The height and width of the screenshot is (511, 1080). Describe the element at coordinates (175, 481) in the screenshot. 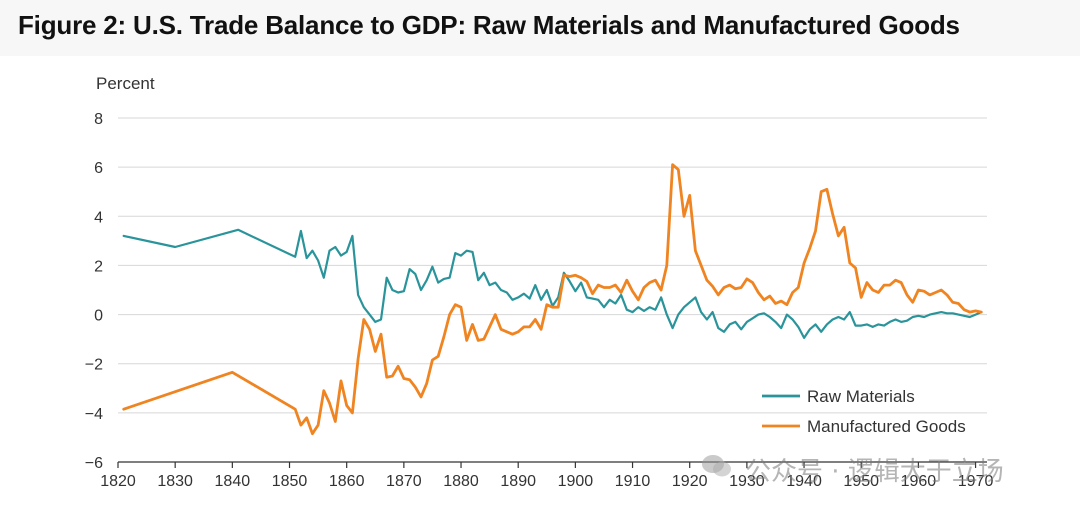

I see `x-tick-label: 1830` at that location.